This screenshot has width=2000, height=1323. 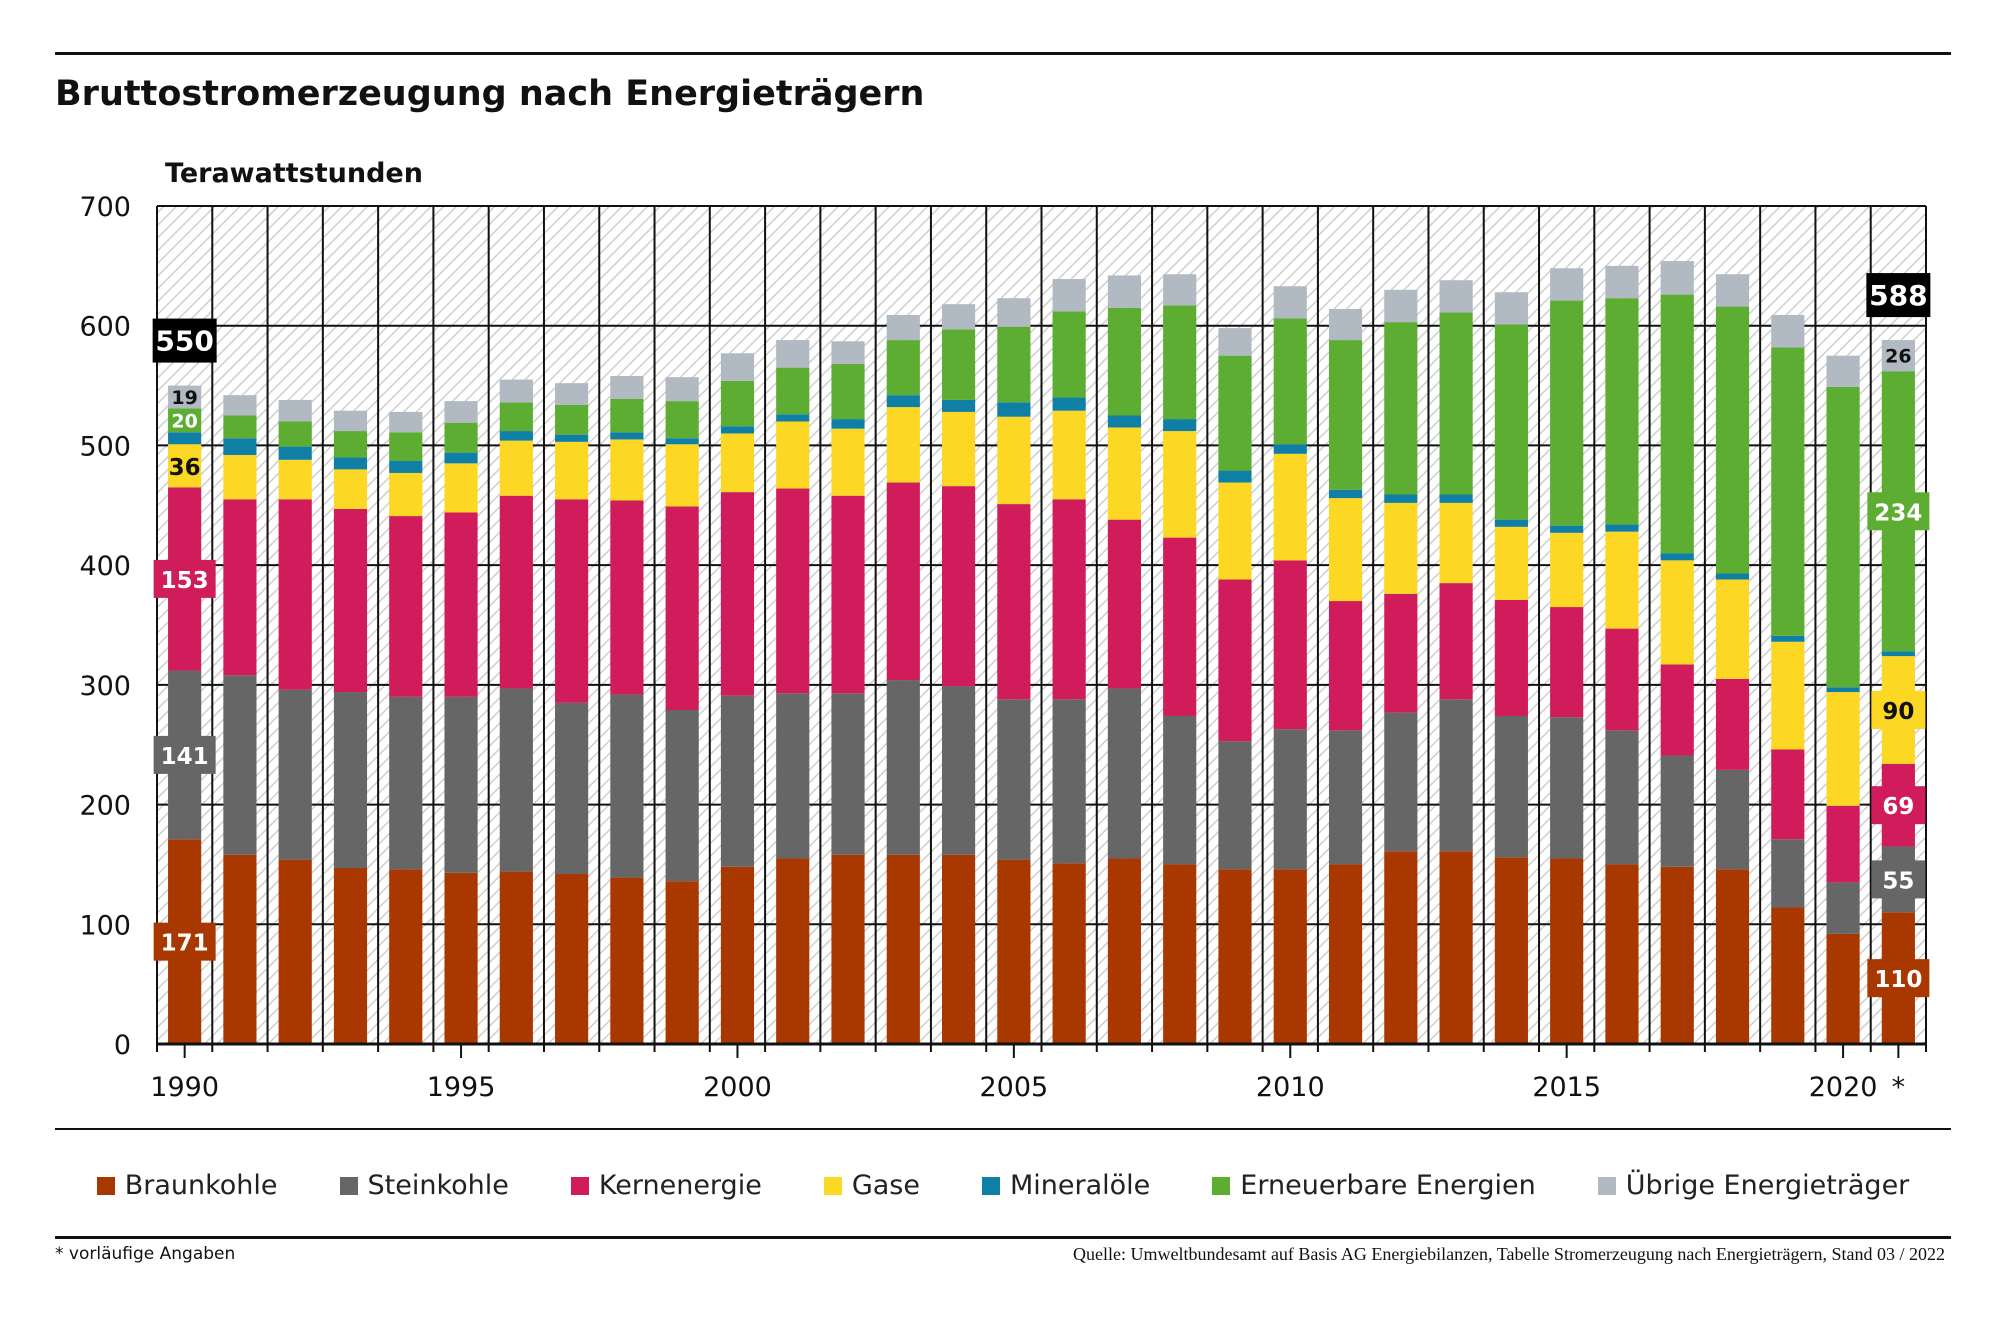 I want to click on chart-title: Bruttostromerzeugung nach Energieträgern, so click(x=490, y=94).